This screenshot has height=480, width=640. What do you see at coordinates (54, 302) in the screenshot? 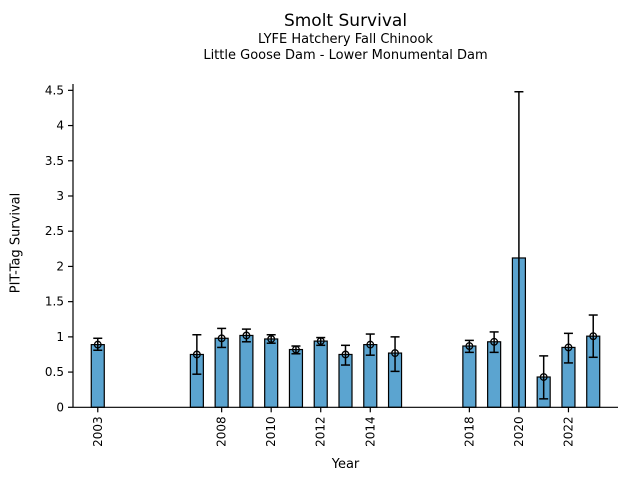
I see `y-tick-label: 1.5` at bounding box center [54, 302].